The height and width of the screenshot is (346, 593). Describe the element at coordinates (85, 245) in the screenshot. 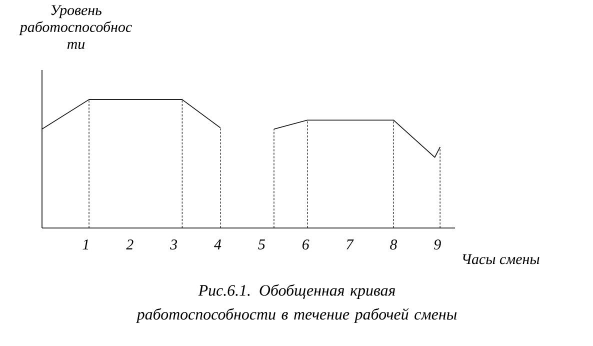

I see `x-tick-label: 1` at that location.